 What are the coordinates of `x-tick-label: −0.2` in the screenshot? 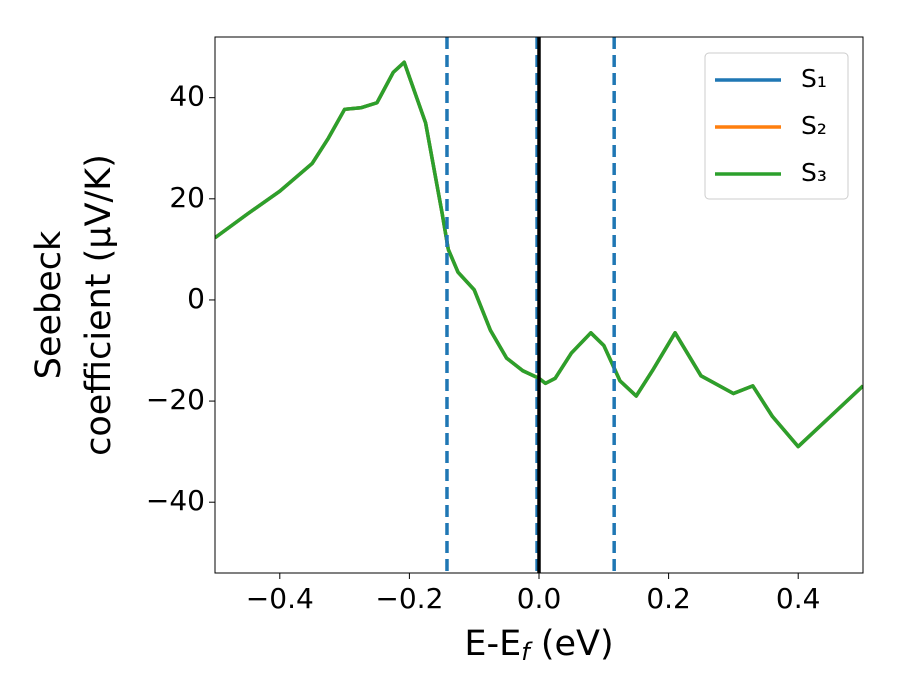 It's located at (409, 598).